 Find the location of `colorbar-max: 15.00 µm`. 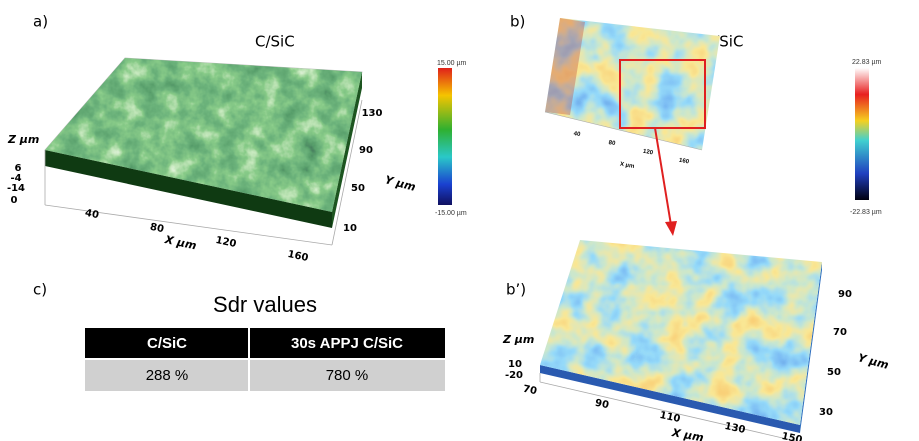

colorbar-max: 15.00 µm is located at coordinates (451, 63).